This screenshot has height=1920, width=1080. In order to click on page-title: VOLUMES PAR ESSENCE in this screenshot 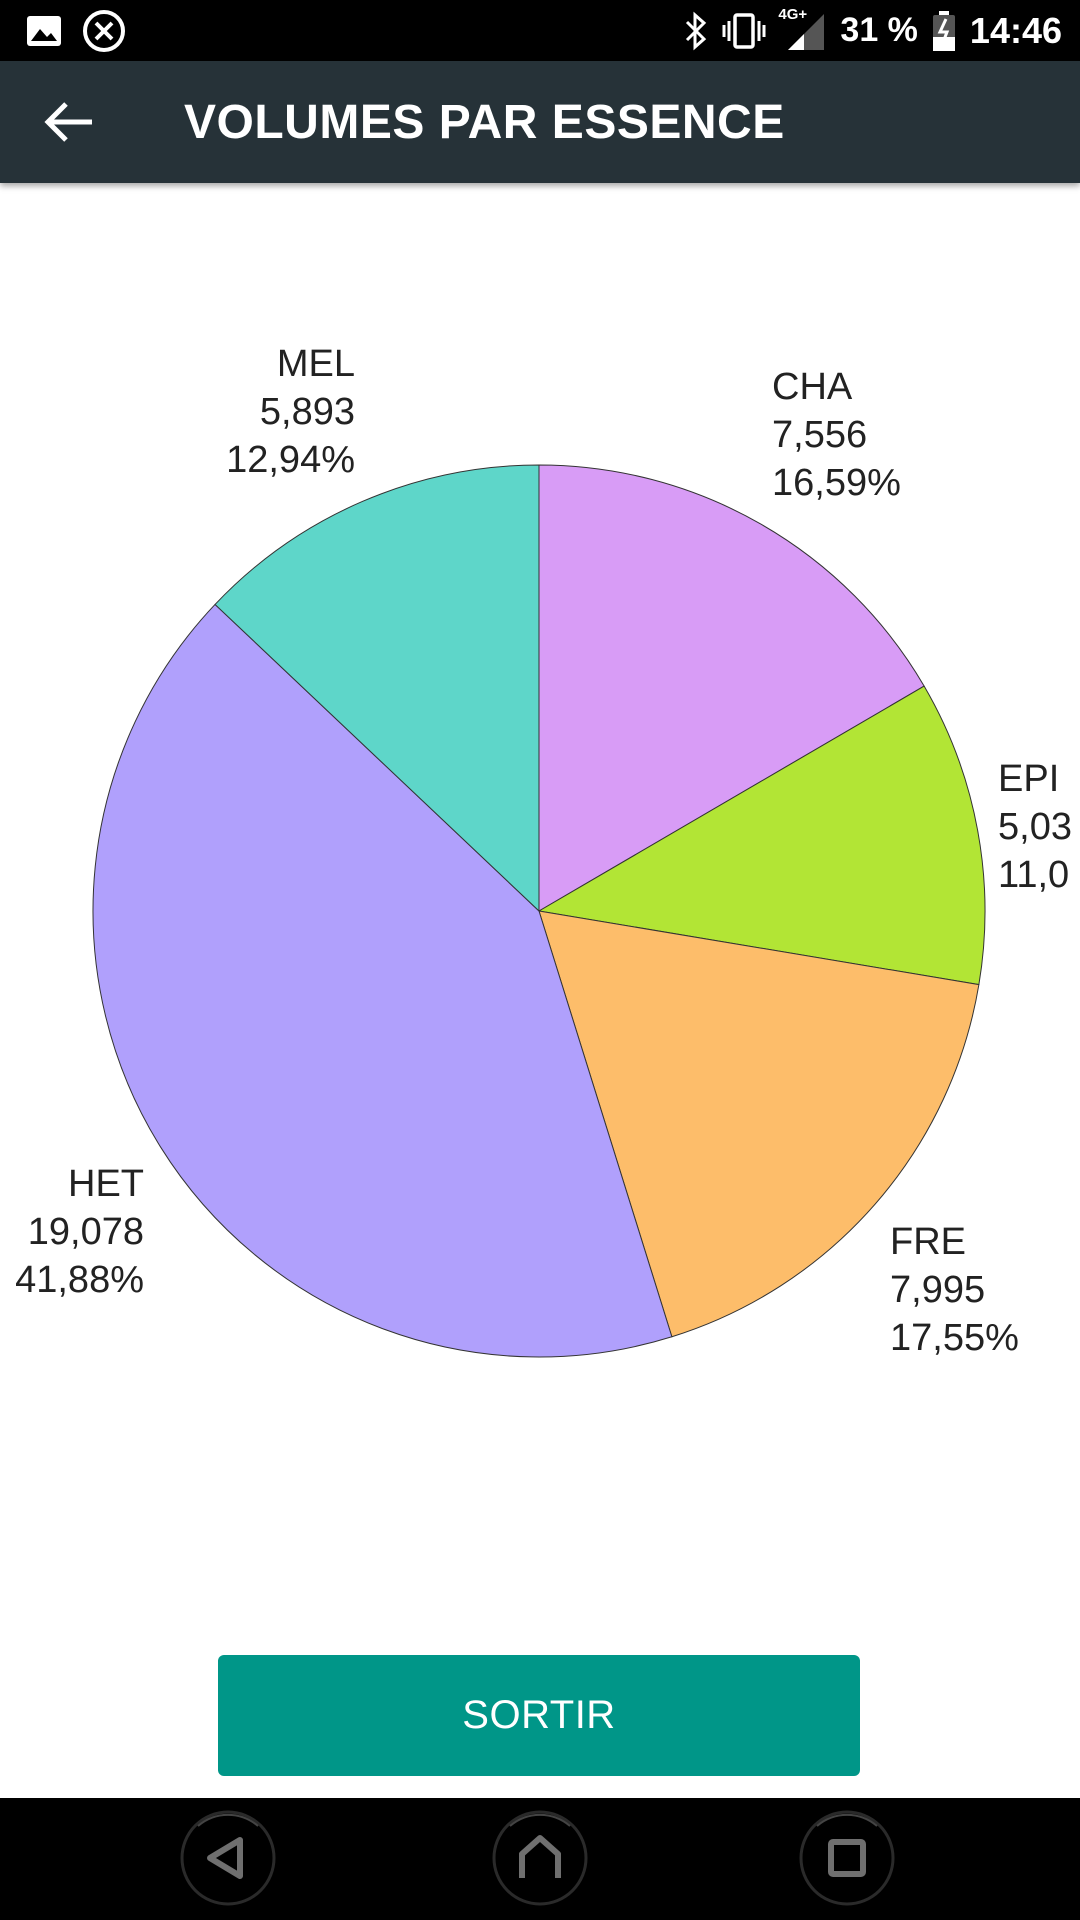, I will do `click(484, 122)`.